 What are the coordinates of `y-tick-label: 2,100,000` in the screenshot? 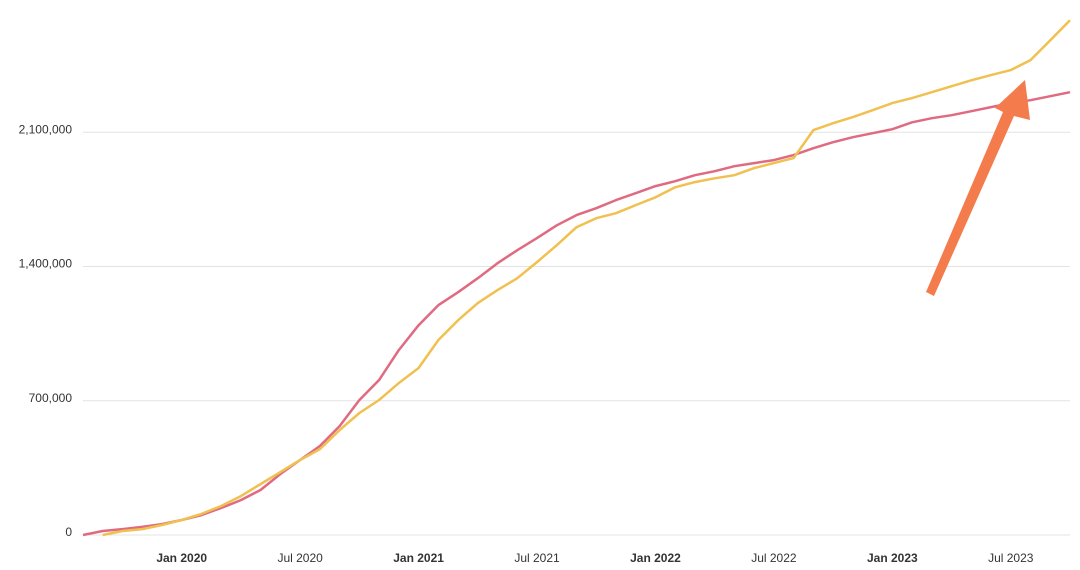 It's located at (46, 129).